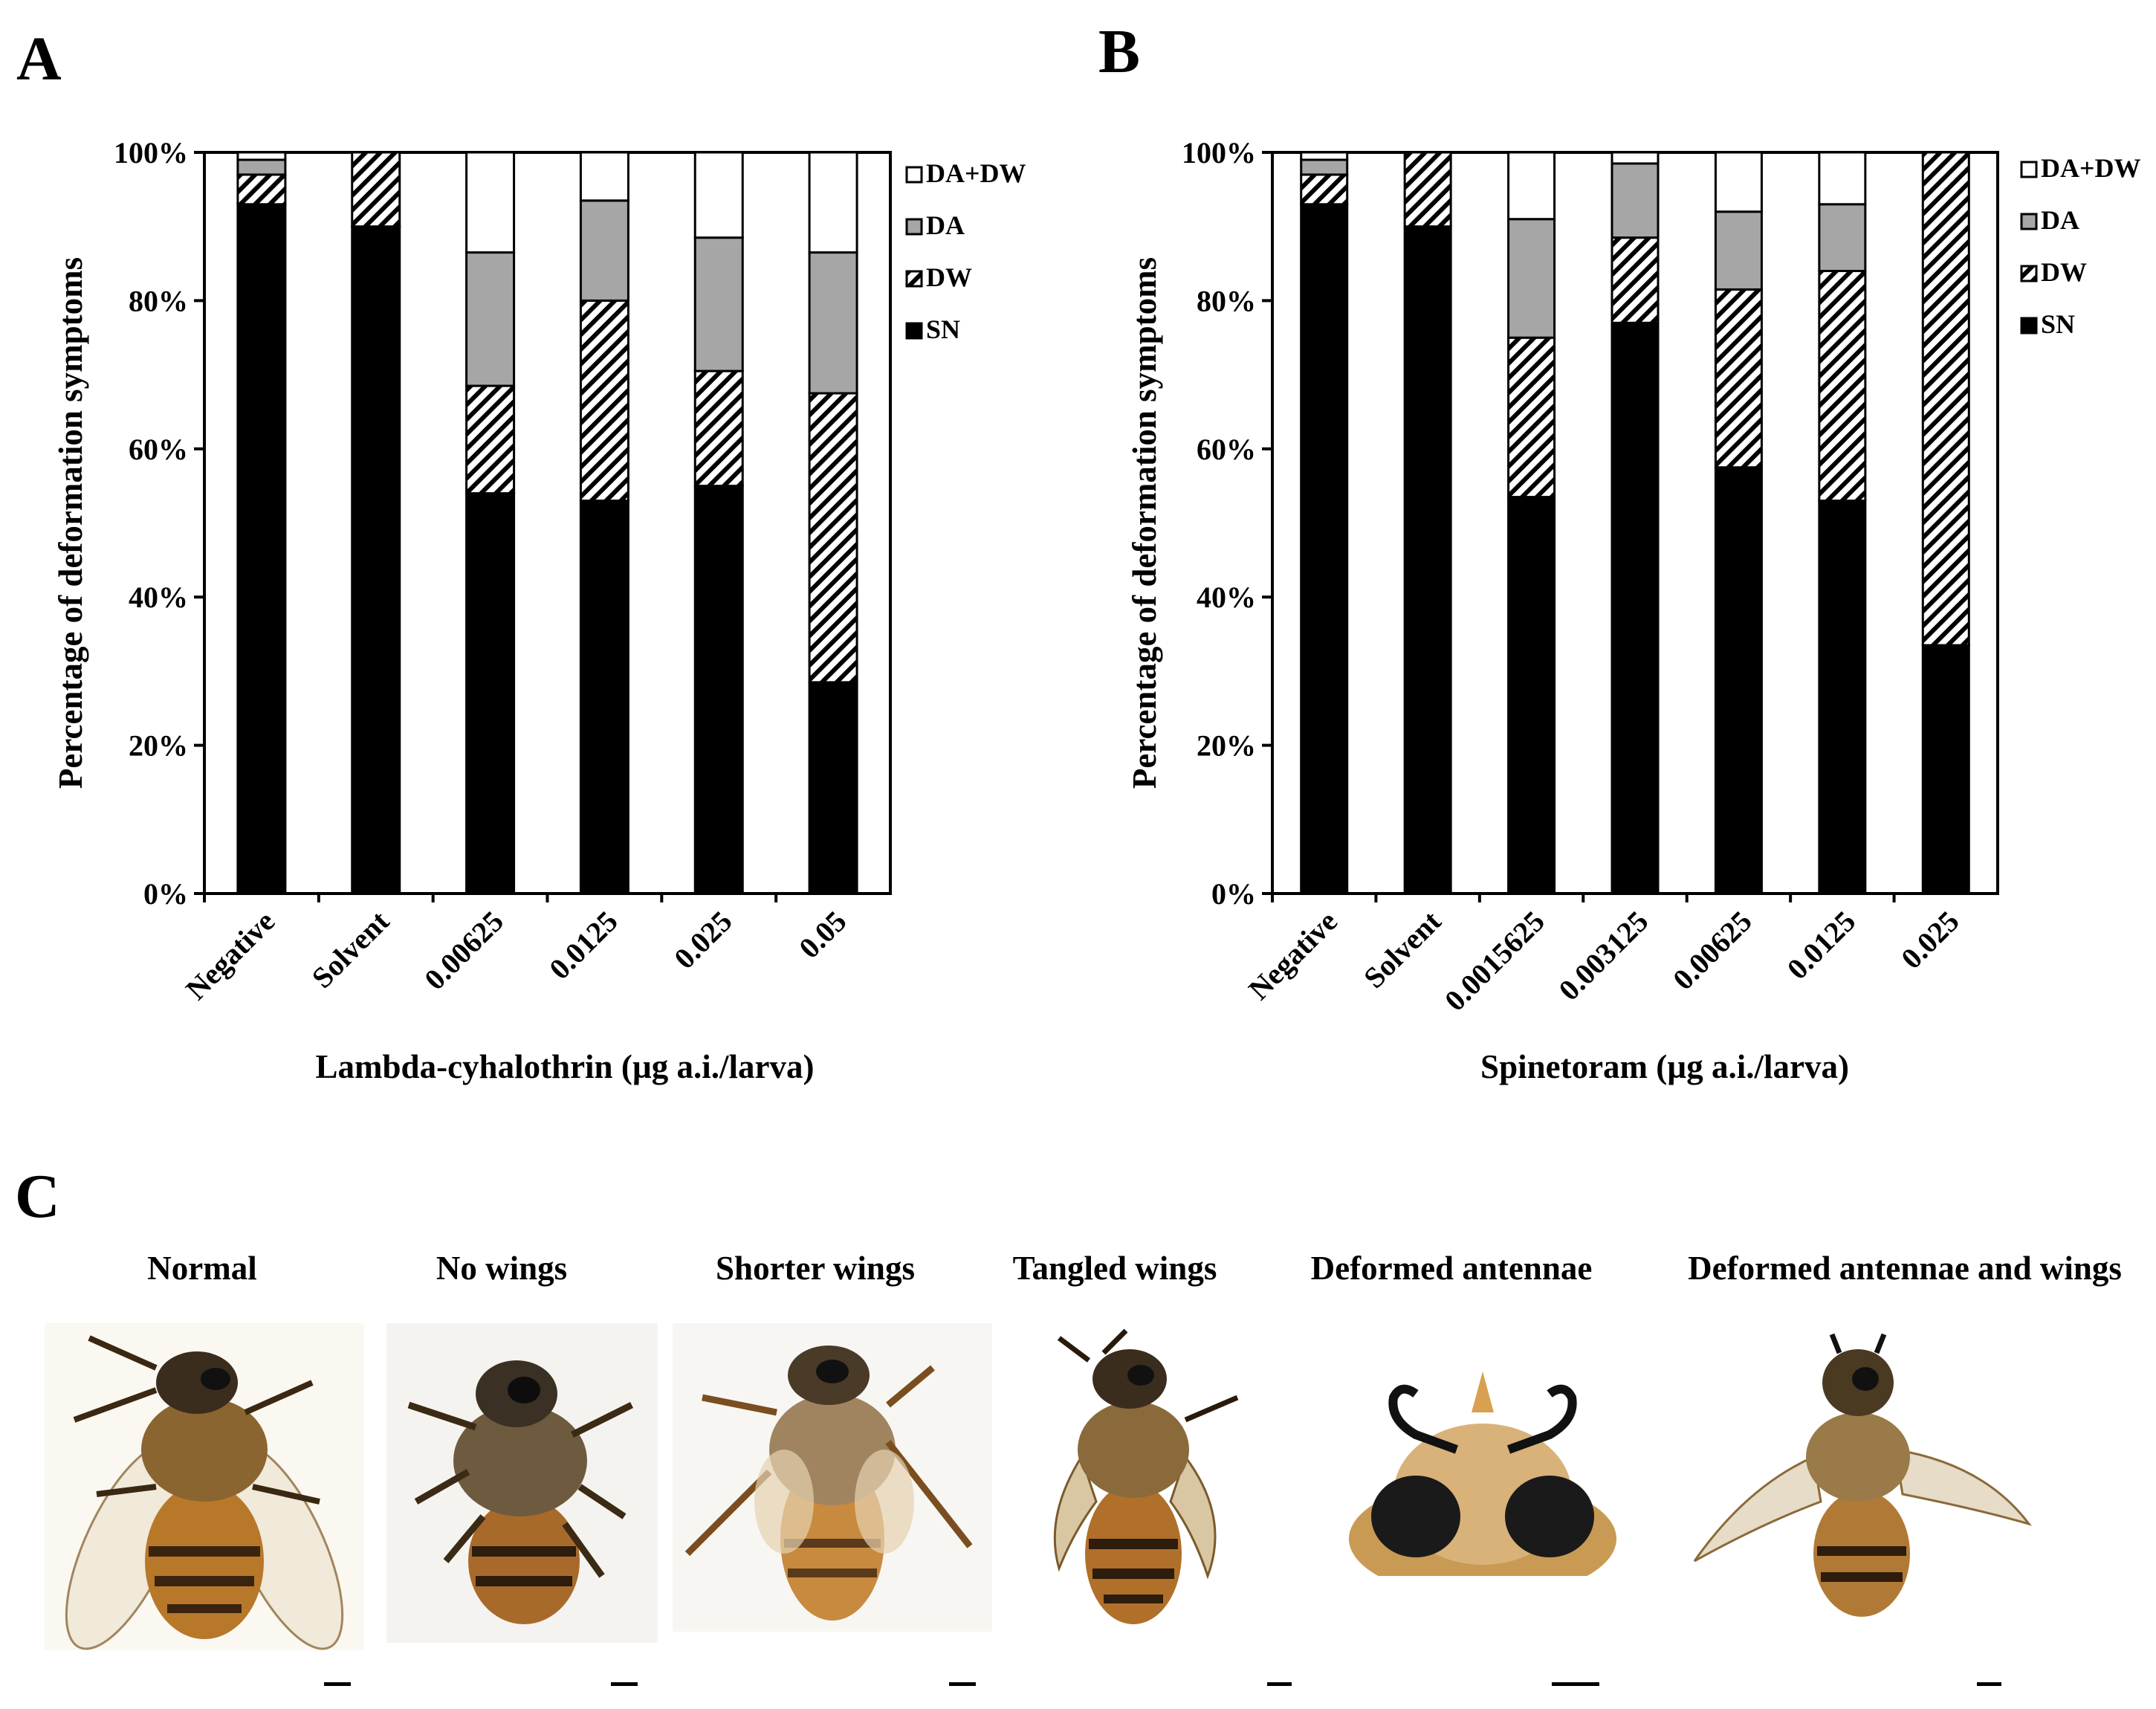 This screenshot has height=1709, width=2156. Describe the element at coordinates (202, 1268) in the screenshot. I see `photo-label-normal: Normal` at that location.